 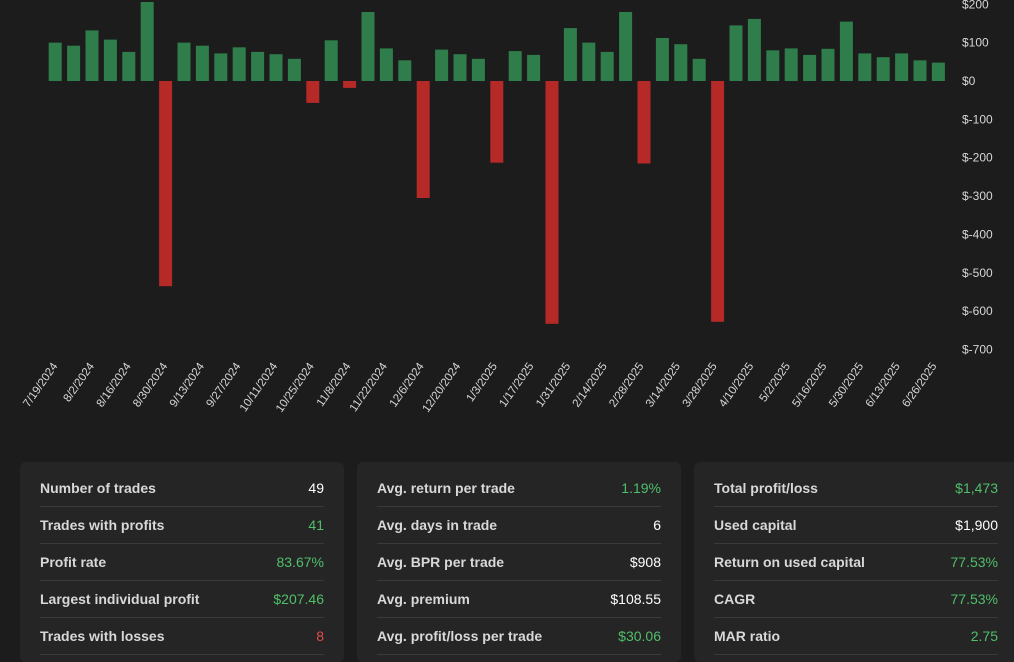 What do you see at coordinates (639, 636) in the screenshot?
I see `stat-value: $30.06` at bounding box center [639, 636].